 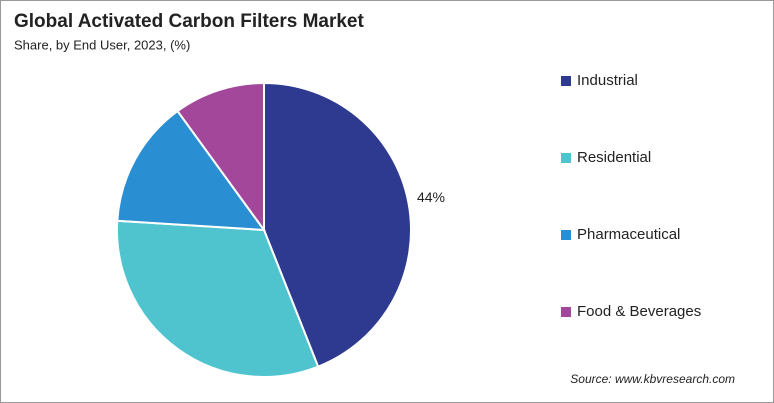 I want to click on legend-label: Pharmaceutical, so click(x=628, y=234).